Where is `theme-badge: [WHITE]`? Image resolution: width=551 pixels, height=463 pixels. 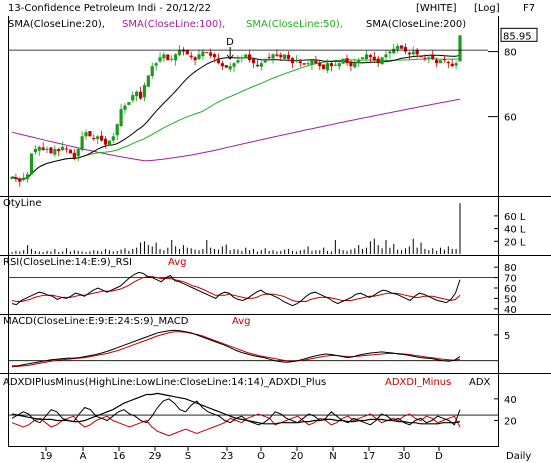
theme-badge: [WHITE] is located at coordinates (436, 8).